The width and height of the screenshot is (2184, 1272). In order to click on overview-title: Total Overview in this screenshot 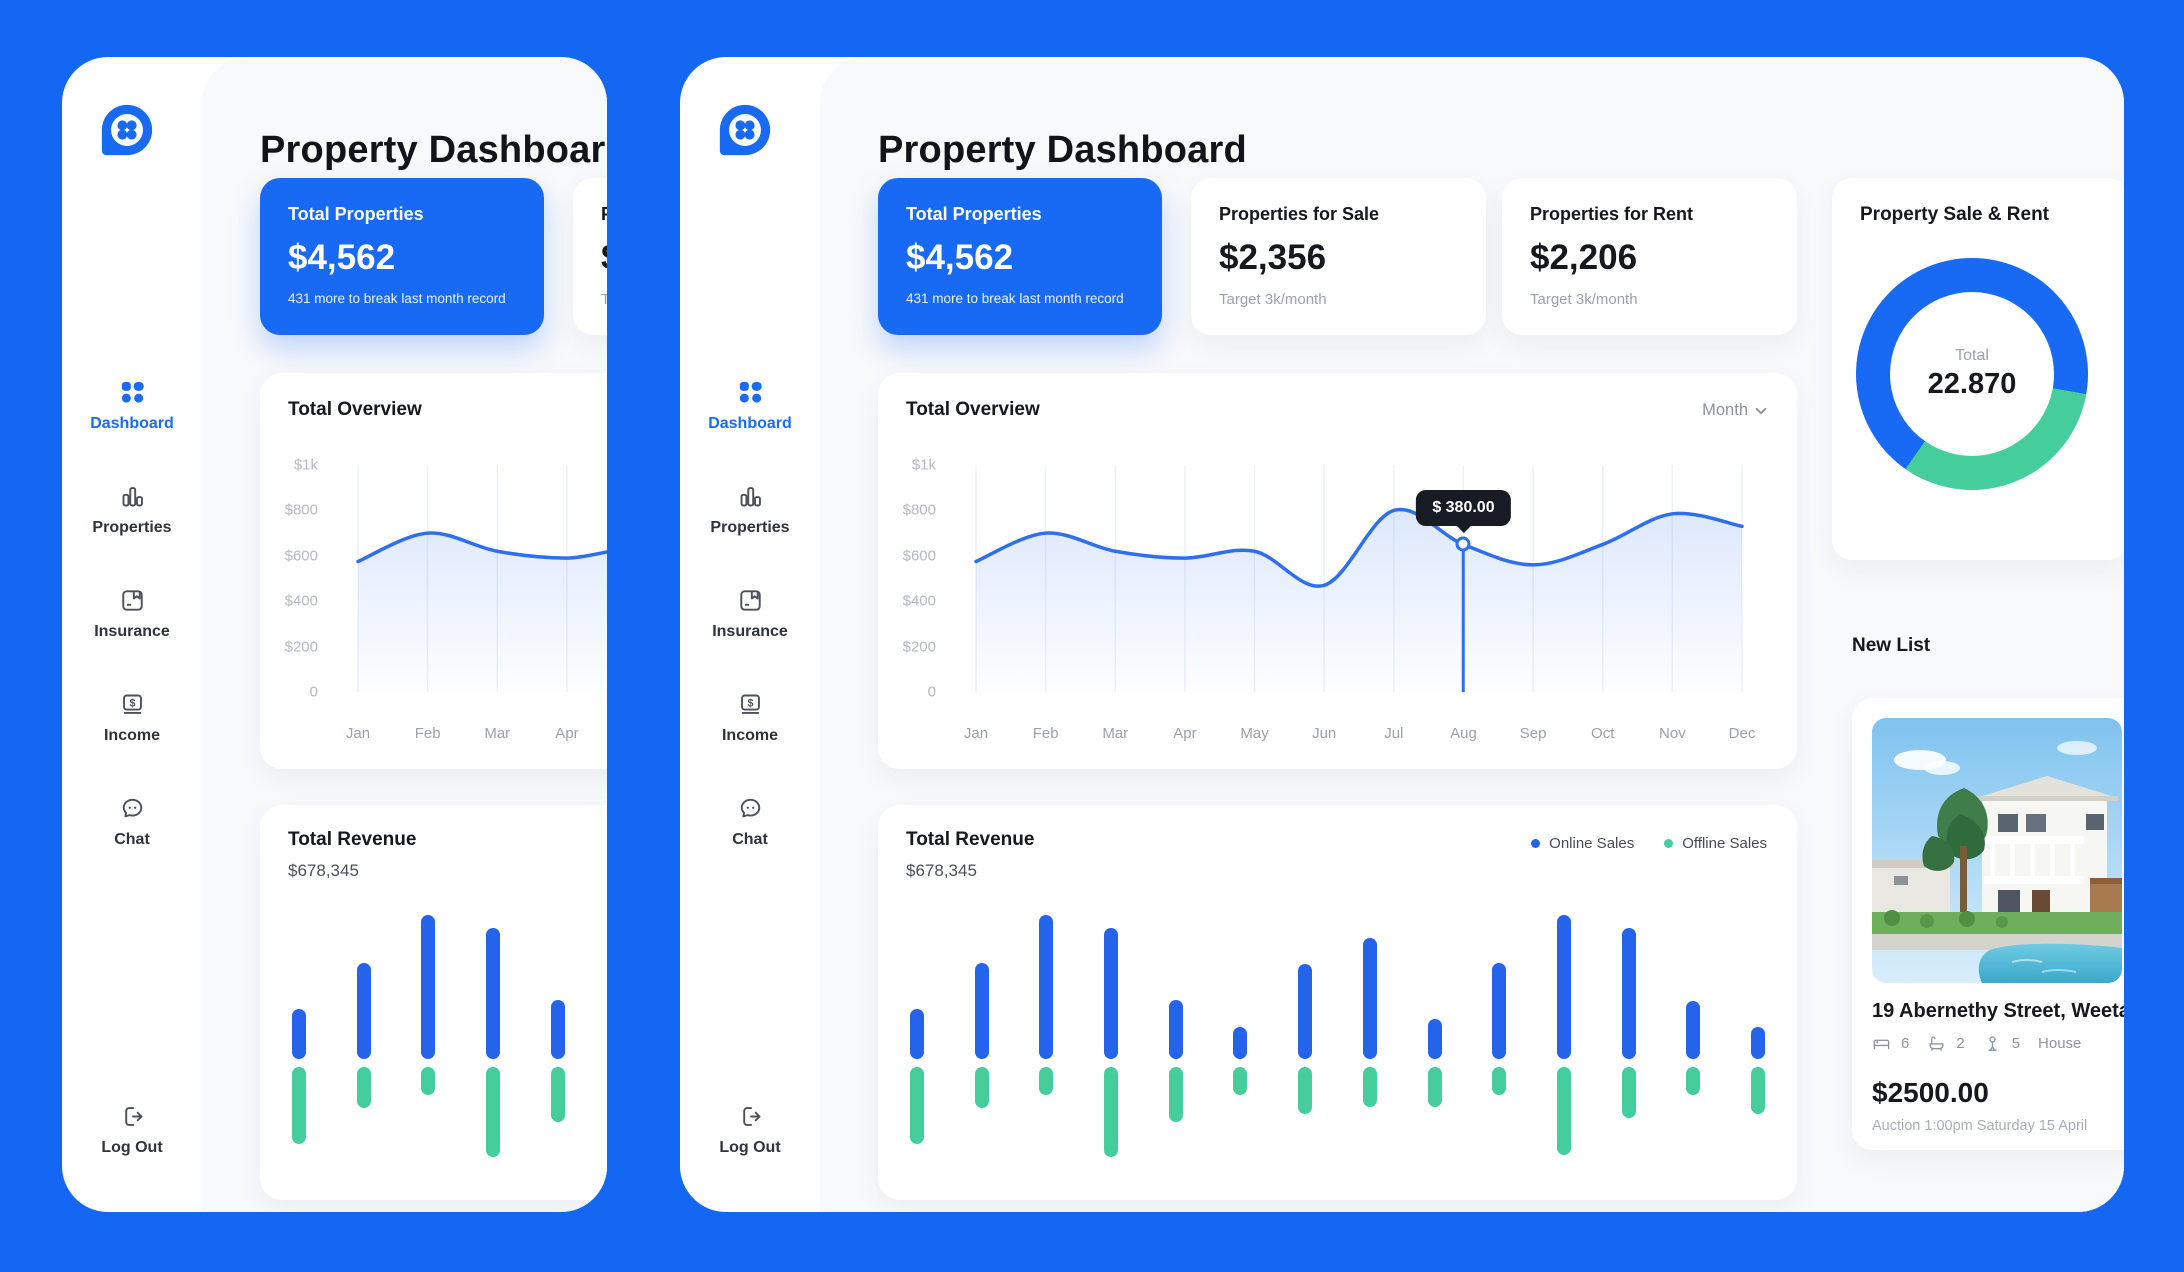, I will do `click(973, 409)`.